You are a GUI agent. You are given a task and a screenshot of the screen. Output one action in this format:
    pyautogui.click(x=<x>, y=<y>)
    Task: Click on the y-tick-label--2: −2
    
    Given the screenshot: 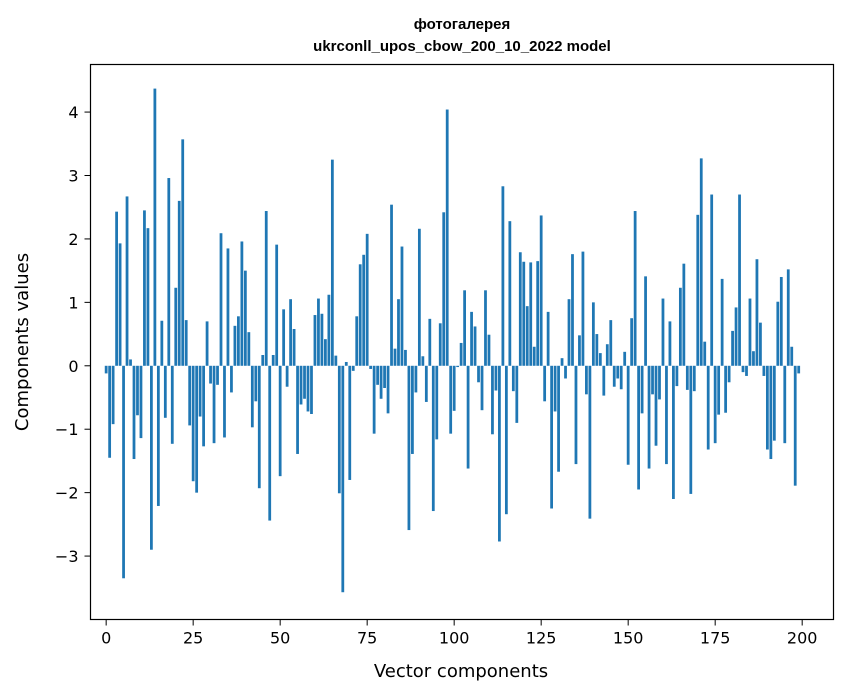 What is the action you would take?
    pyautogui.click(x=67, y=493)
    